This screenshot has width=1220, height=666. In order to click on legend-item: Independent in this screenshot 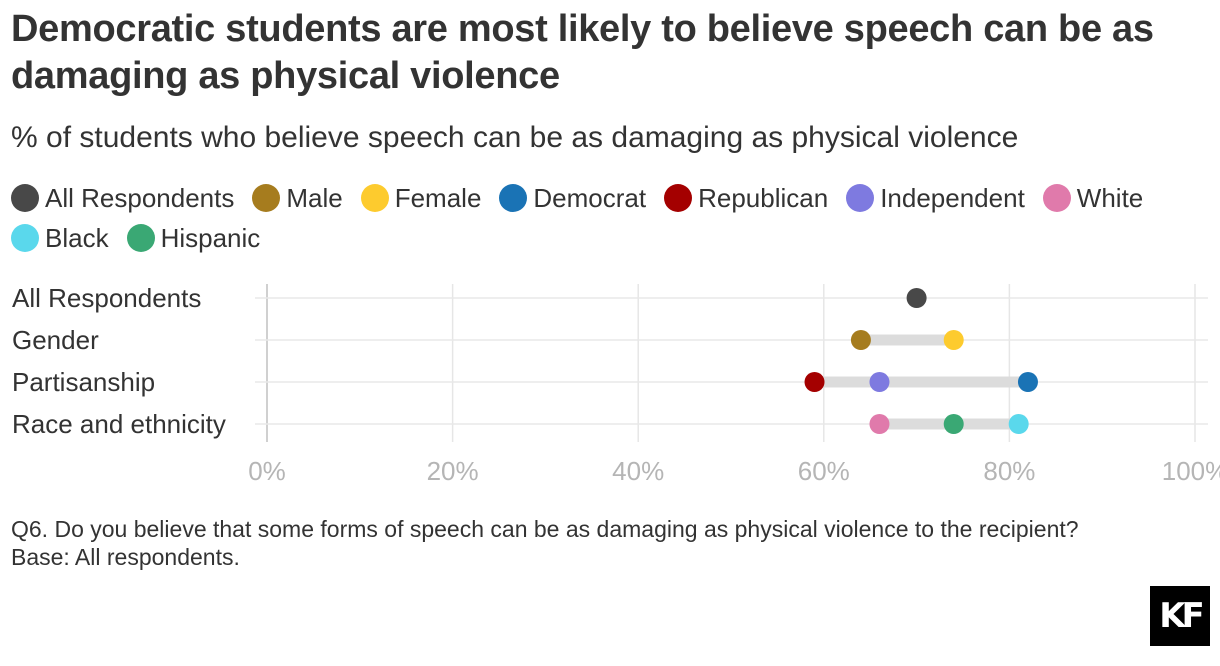, I will do `click(935, 198)`.